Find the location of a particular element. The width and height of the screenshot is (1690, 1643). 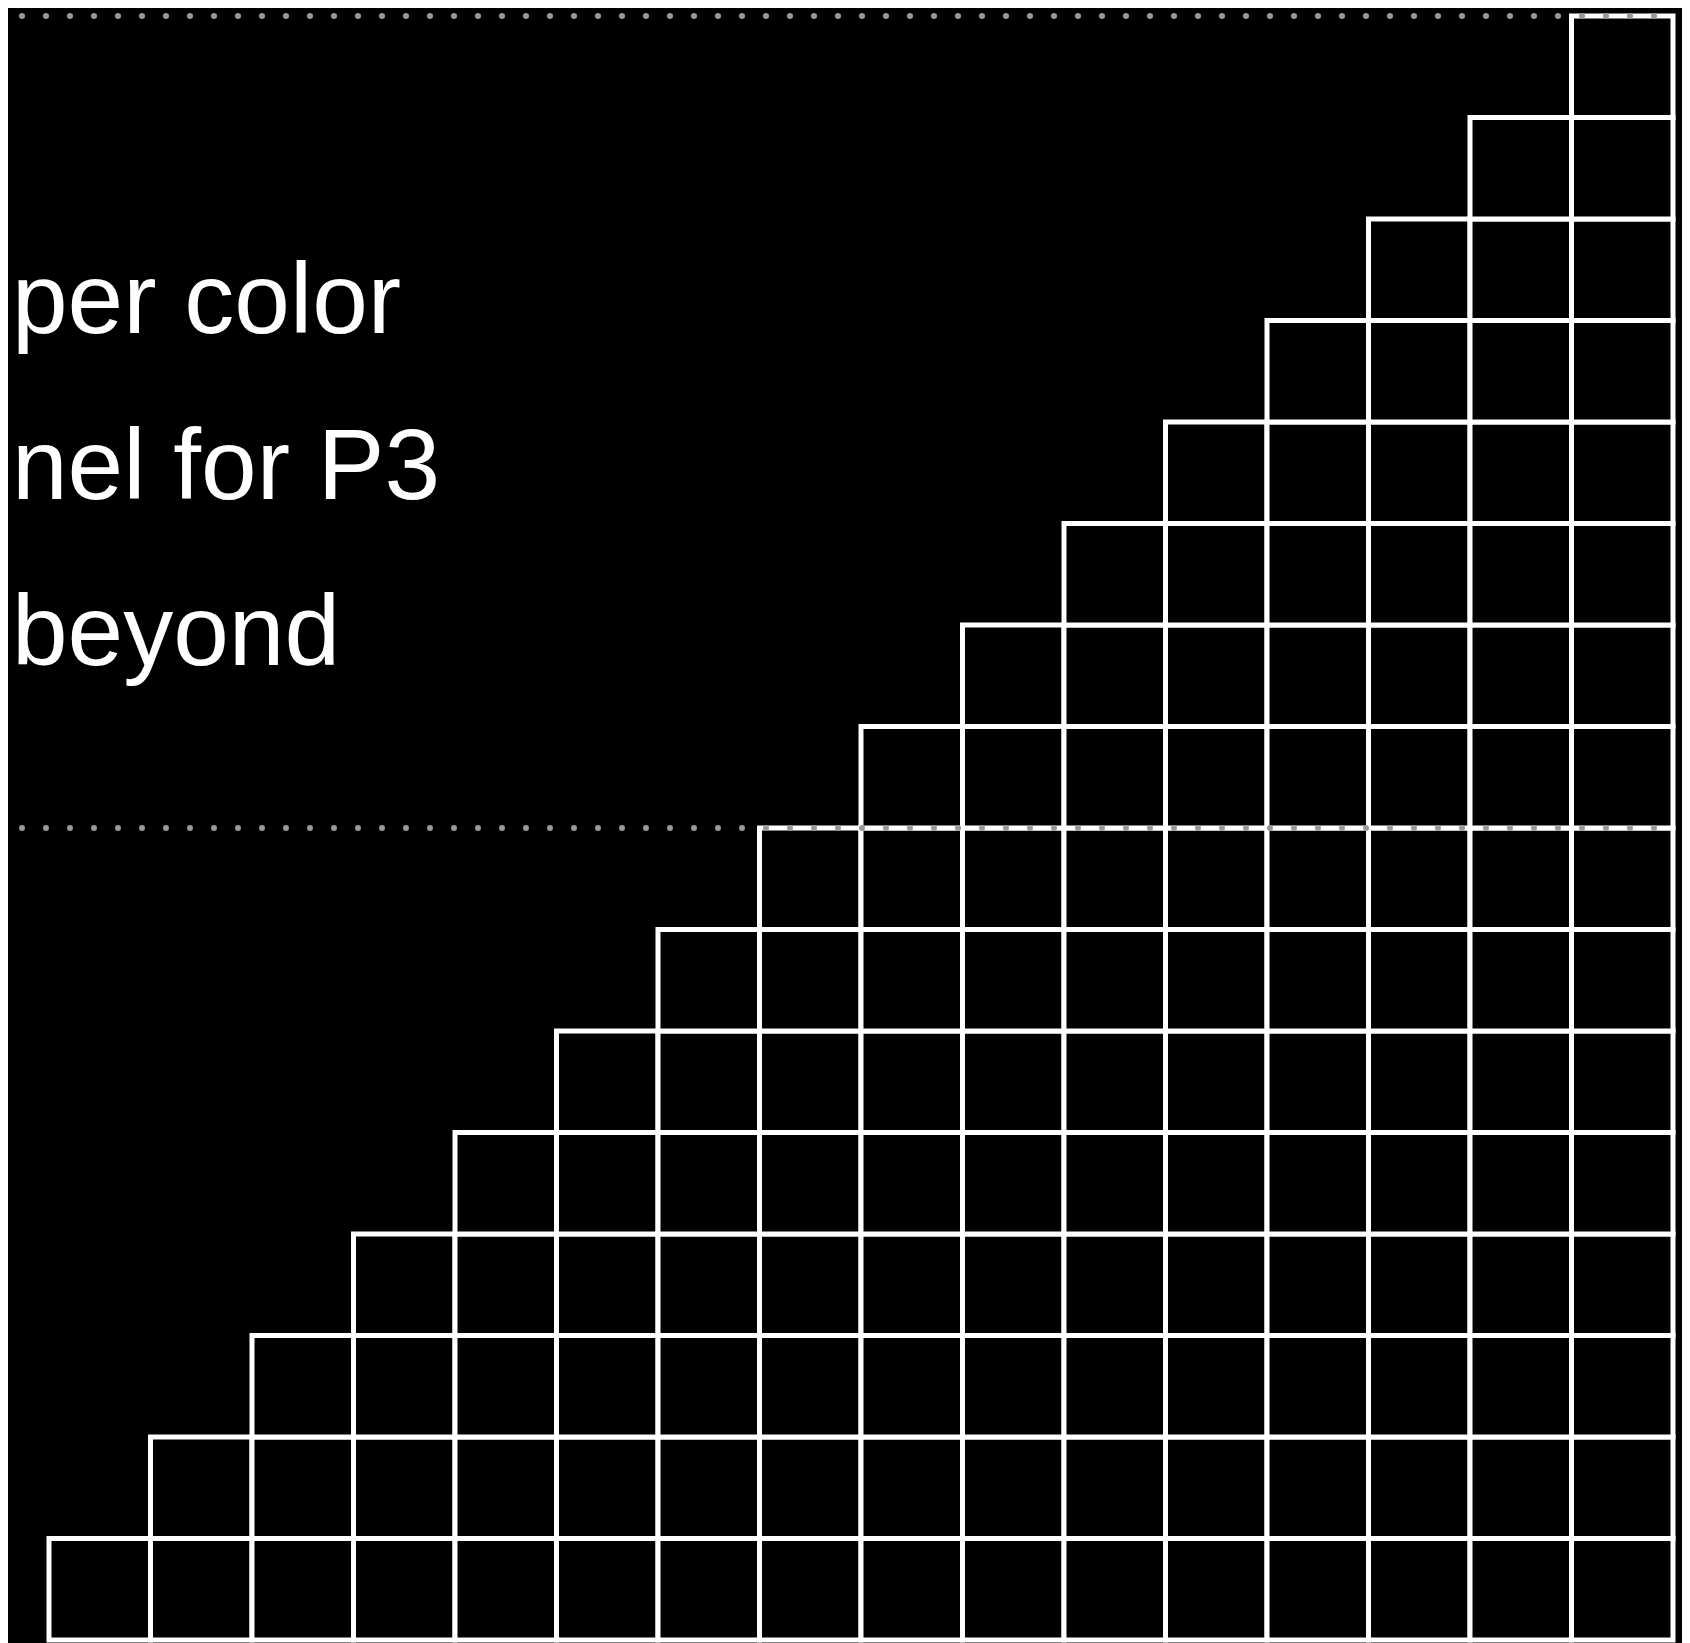

annotation: nel for P3 is located at coordinates (226, 464).